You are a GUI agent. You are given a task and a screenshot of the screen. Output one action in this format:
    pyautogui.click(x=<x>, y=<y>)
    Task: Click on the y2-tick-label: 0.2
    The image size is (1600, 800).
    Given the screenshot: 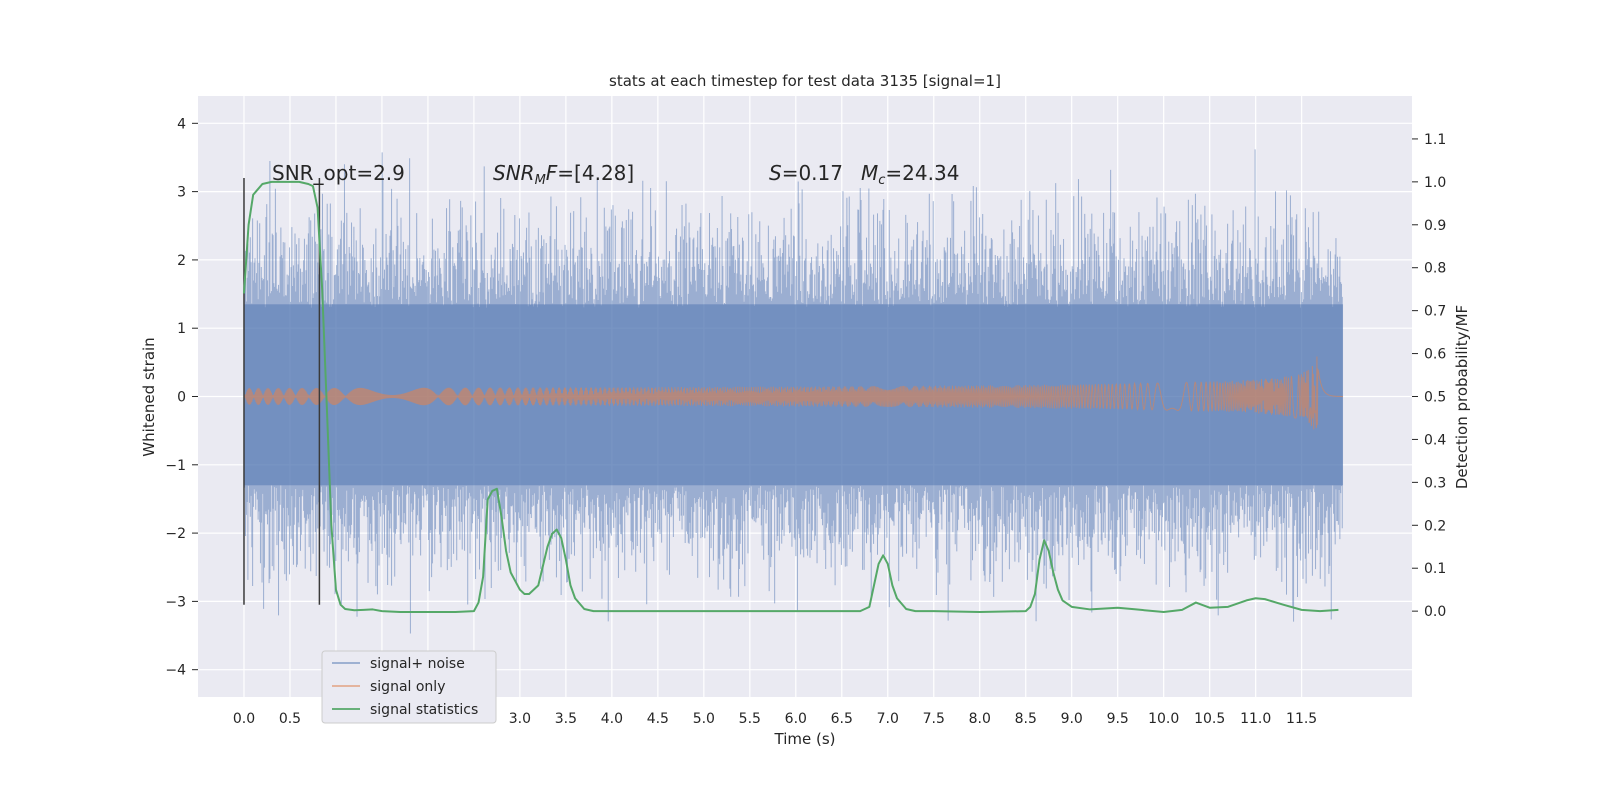 What is the action you would take?
    pyautogui.click(x=1435, y=526)
    